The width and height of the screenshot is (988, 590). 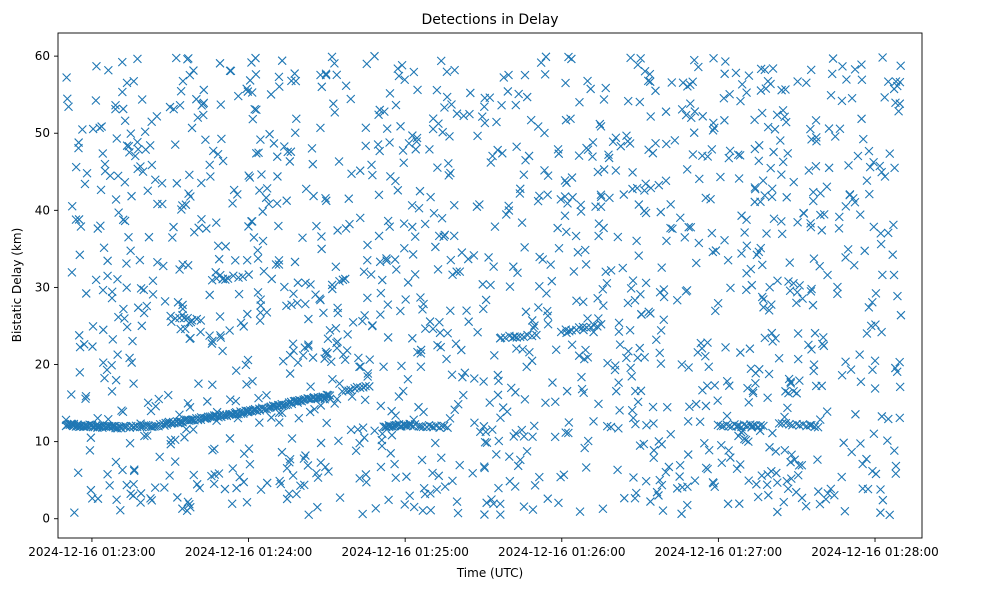 I want to click on y-tick-label: 0, so click(x=46, y=519).